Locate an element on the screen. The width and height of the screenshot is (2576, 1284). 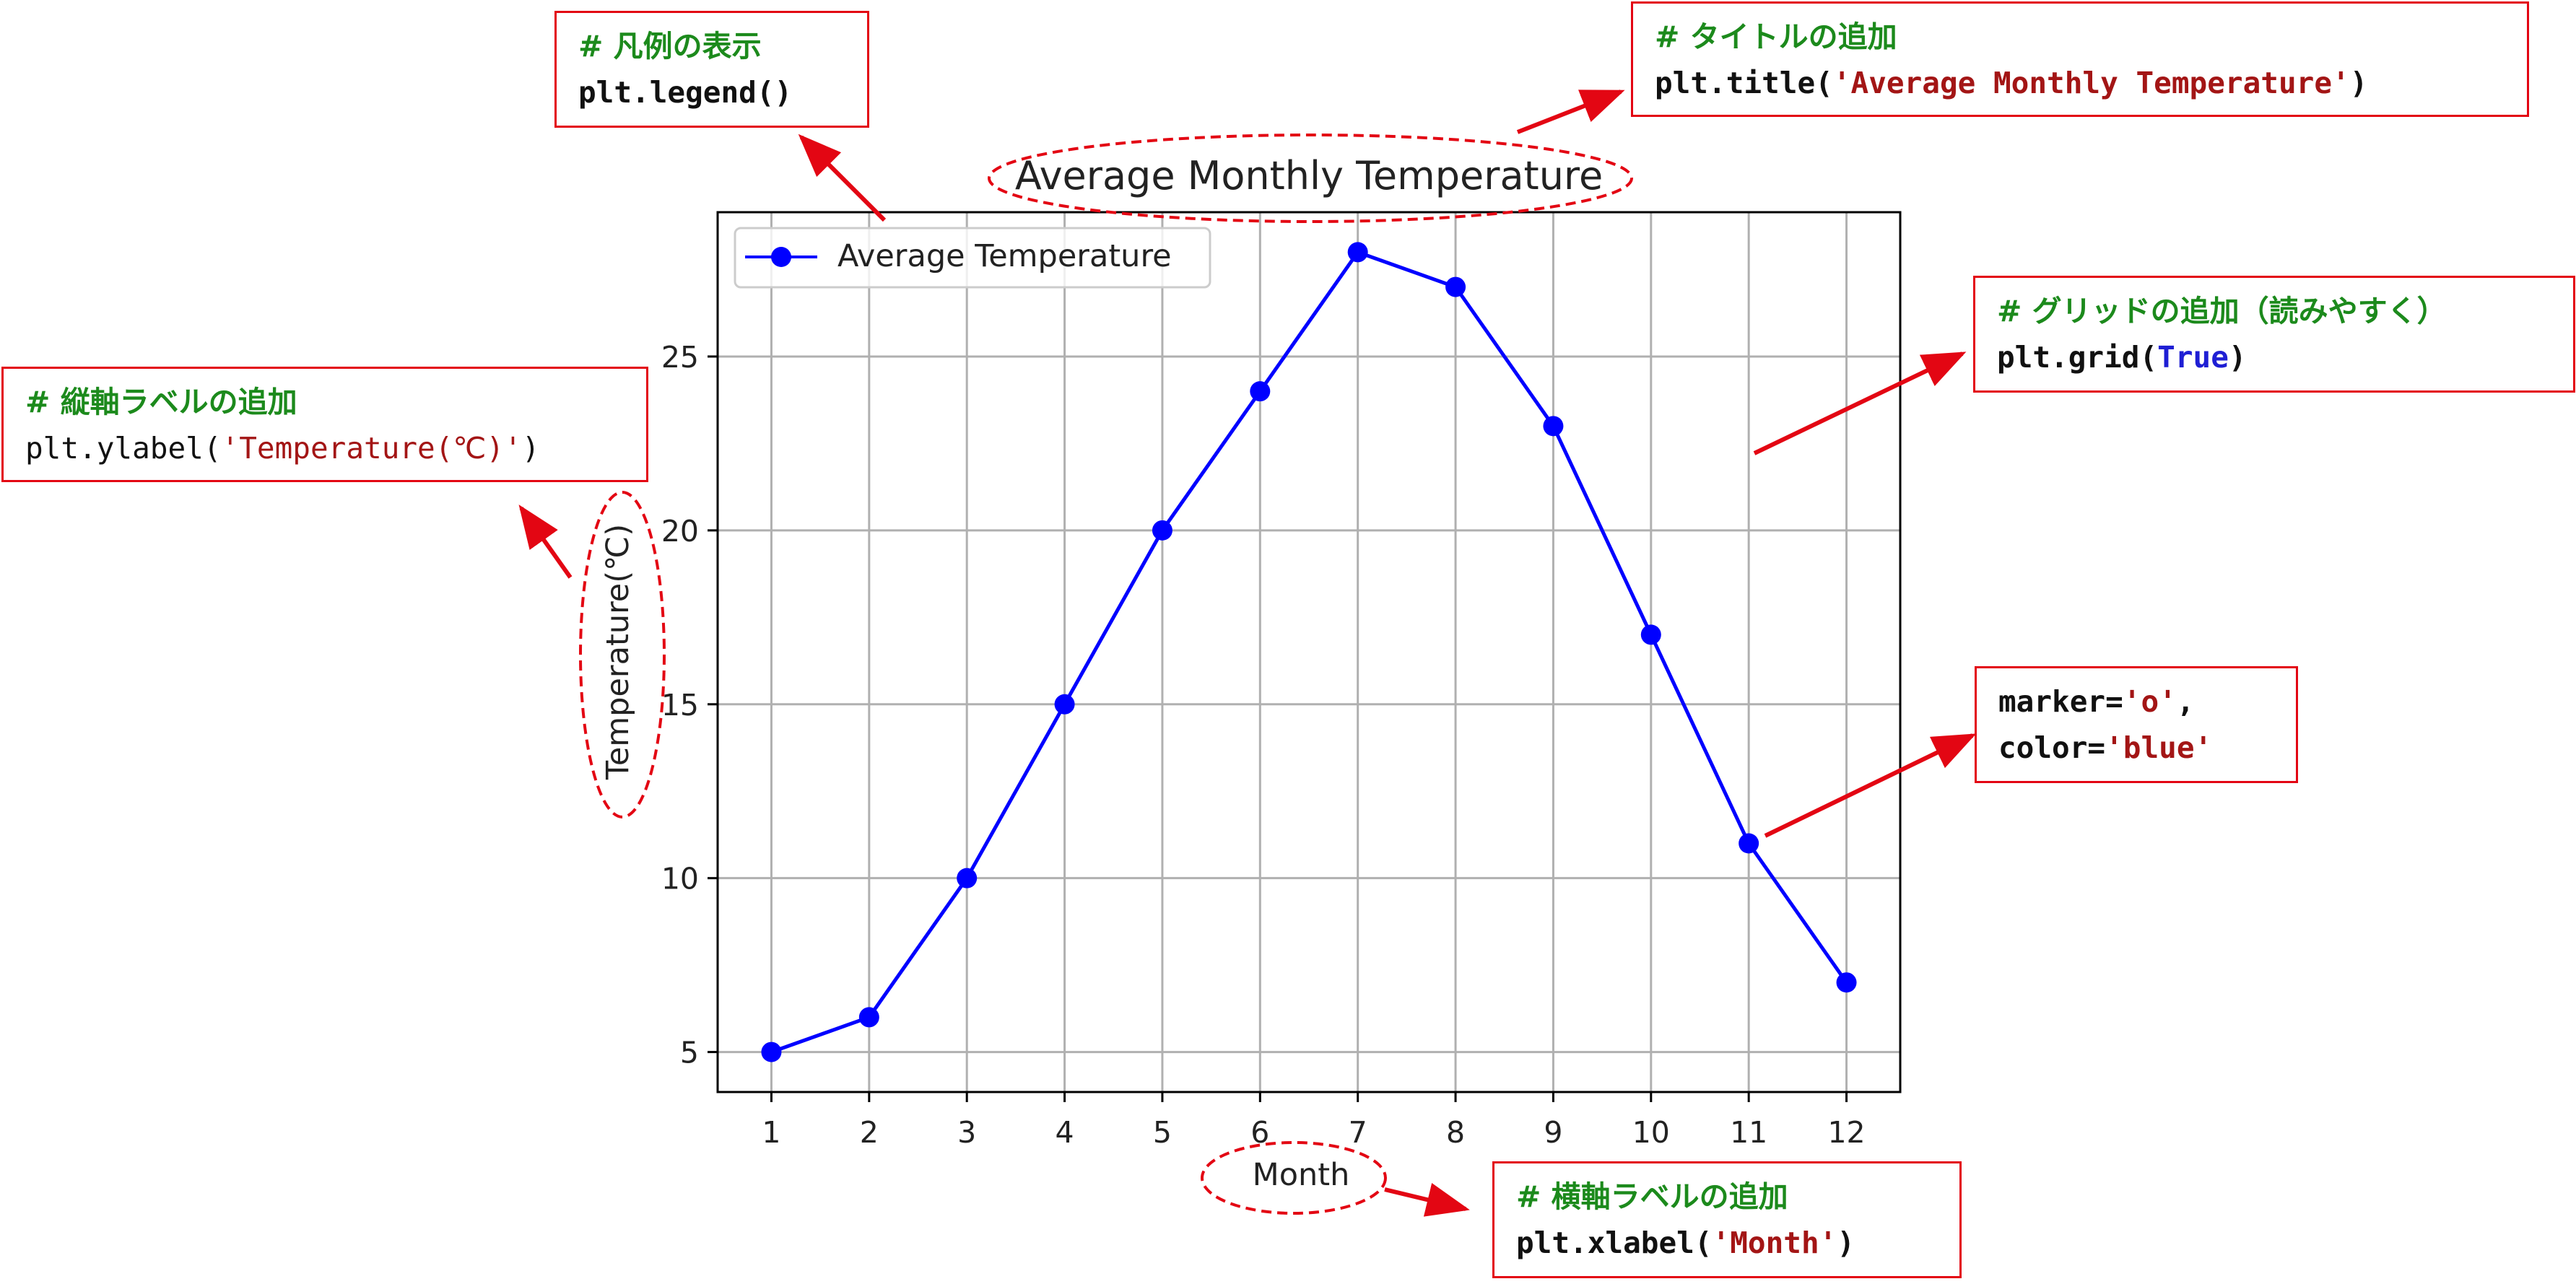
xlabel-callout-arrow is located at coordinates (1427, 1200).